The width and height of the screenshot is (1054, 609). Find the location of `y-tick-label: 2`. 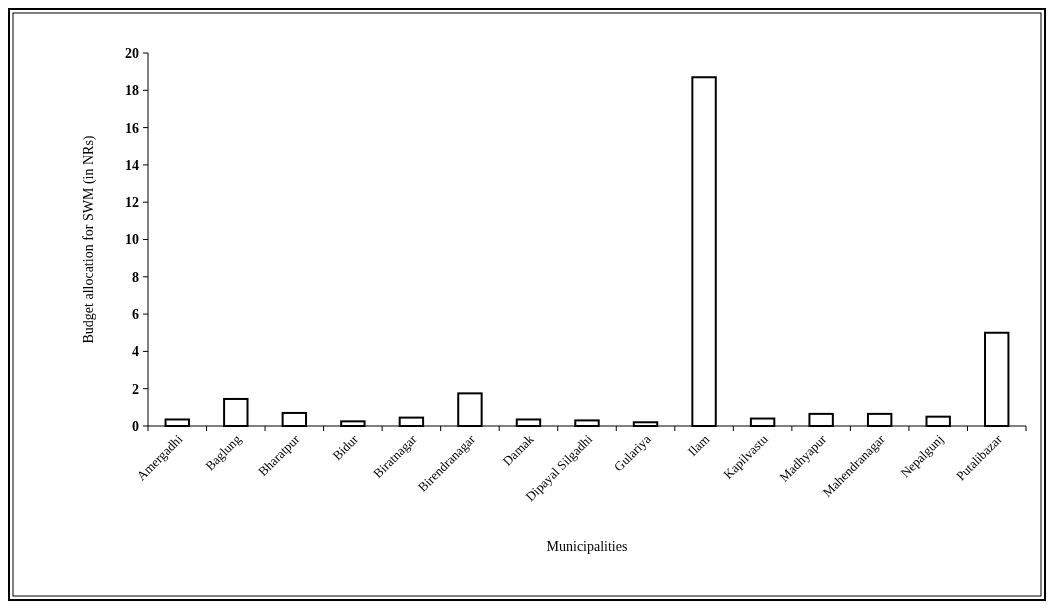

y-tick-label: 2 is located at coordinates (135, 389).